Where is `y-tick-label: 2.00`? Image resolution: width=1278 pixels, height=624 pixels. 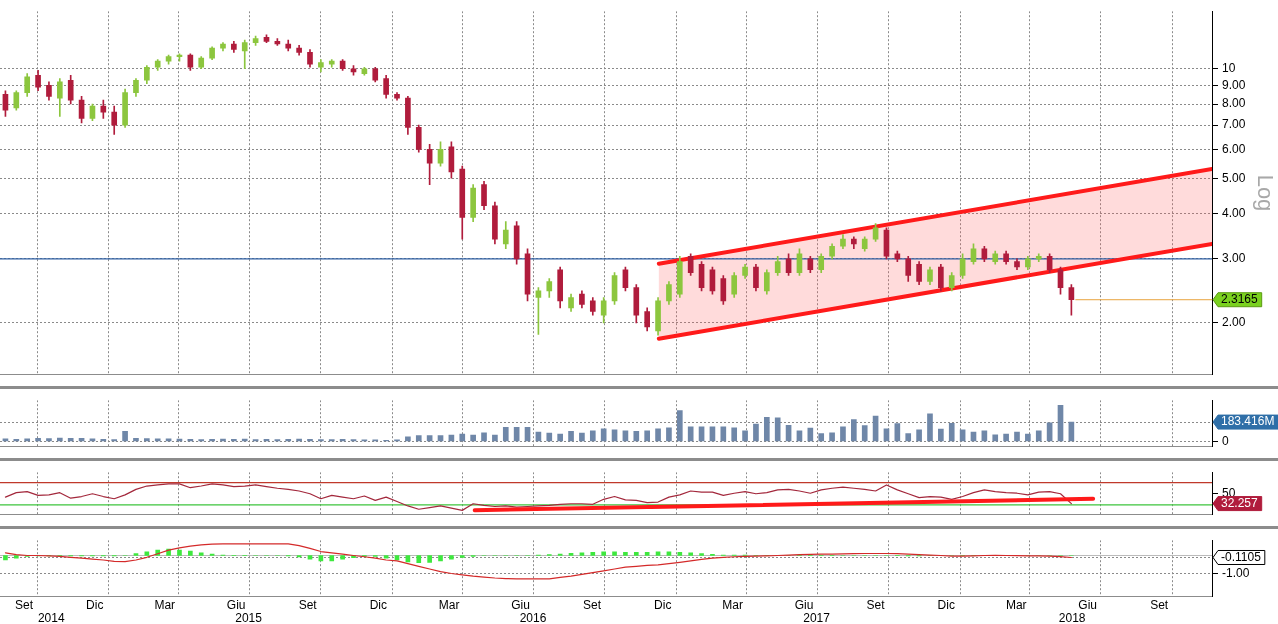 y-tick-label: 2.00 is located at coordinates (1234, 322).